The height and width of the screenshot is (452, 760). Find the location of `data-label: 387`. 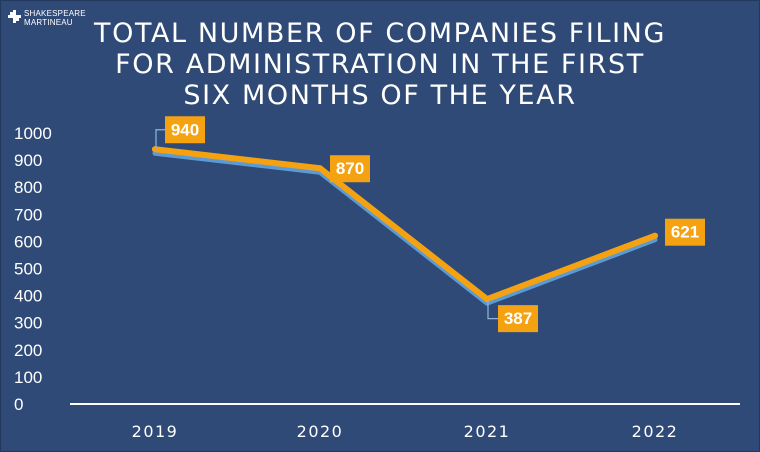

data-label: 387 is located at coordinates (518, 318).